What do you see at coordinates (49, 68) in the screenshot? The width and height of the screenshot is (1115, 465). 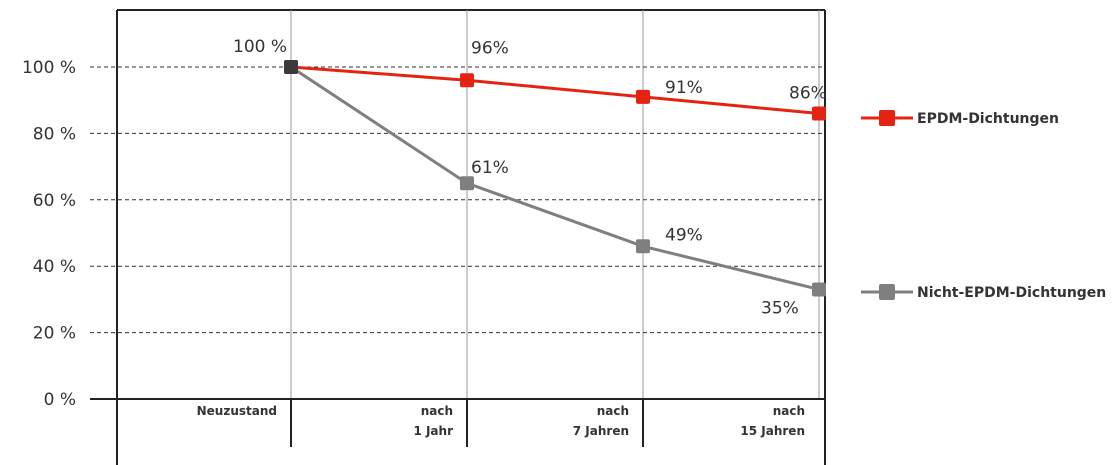 I see `y-tick-label: 100 %` at bounding box center [49, 68].